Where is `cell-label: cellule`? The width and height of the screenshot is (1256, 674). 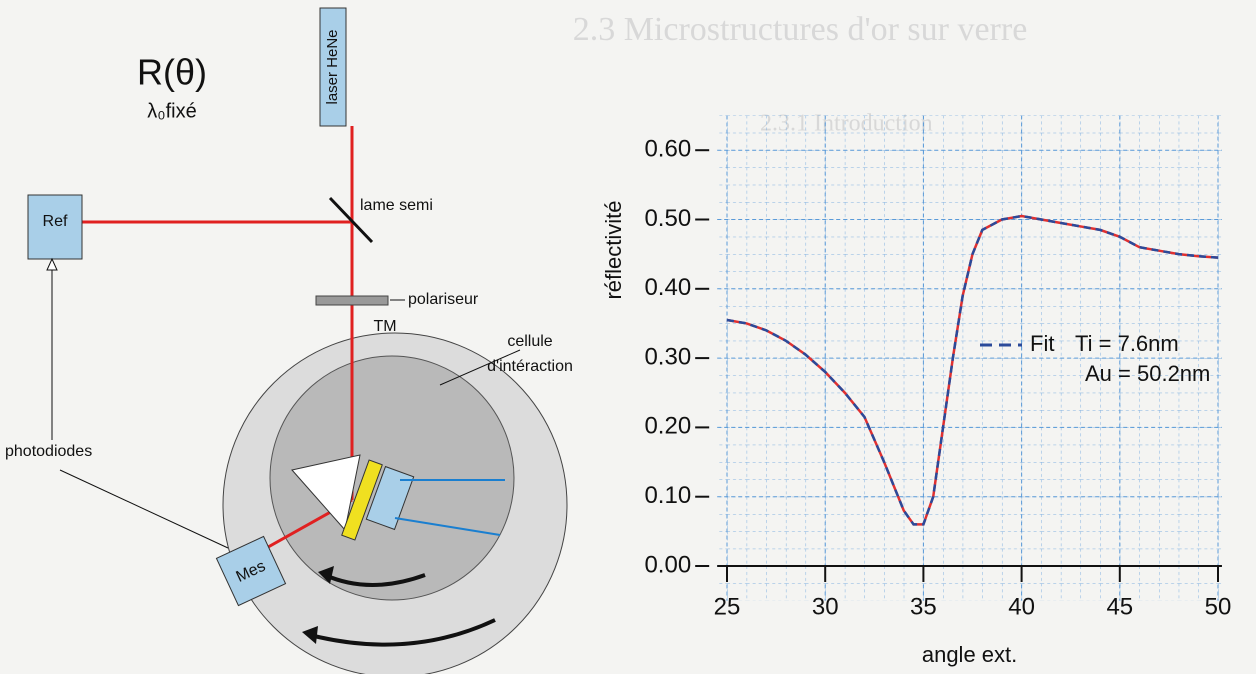 cell-label: cellule is located at coordinates (529, 341).